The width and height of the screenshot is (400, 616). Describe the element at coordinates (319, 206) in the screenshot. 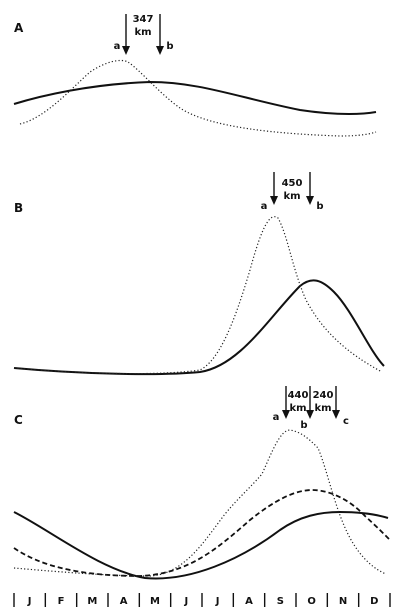

I see `panel-b-marker-b: b` at that location.